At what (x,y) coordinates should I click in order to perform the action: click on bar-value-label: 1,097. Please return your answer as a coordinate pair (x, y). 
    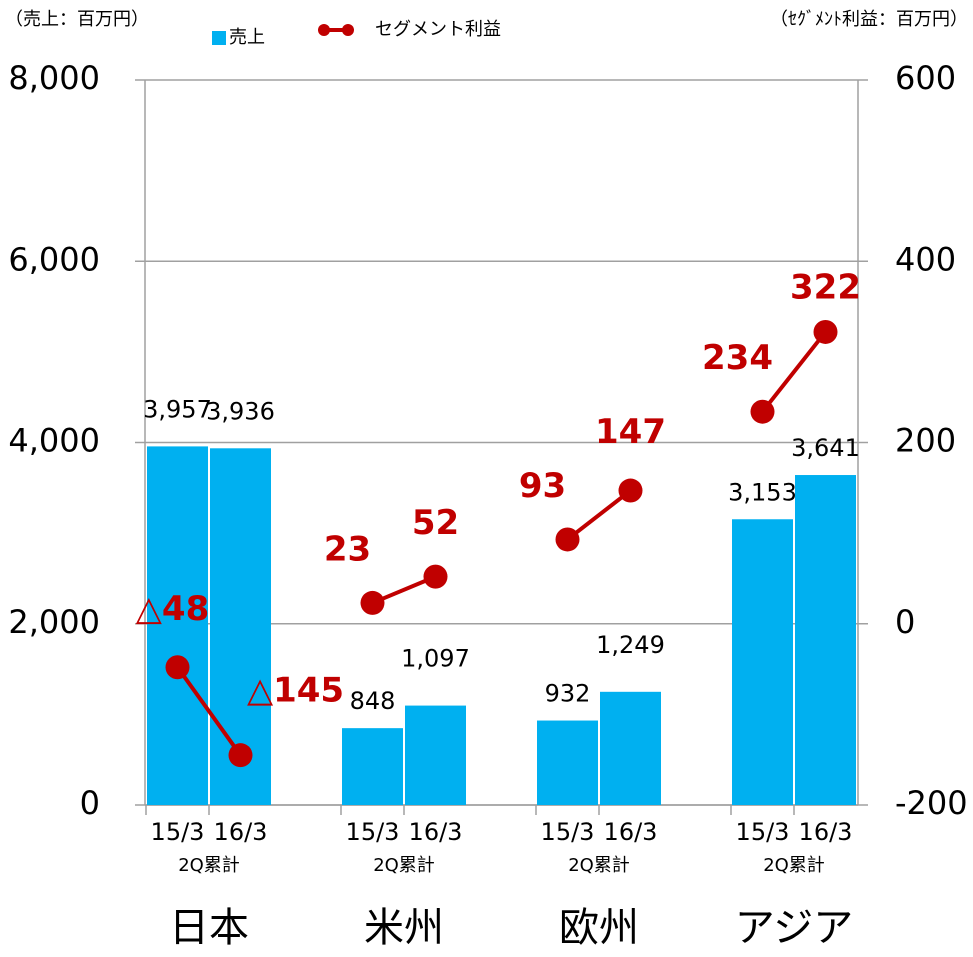
    Looking at the image, I should click on (435, 659).